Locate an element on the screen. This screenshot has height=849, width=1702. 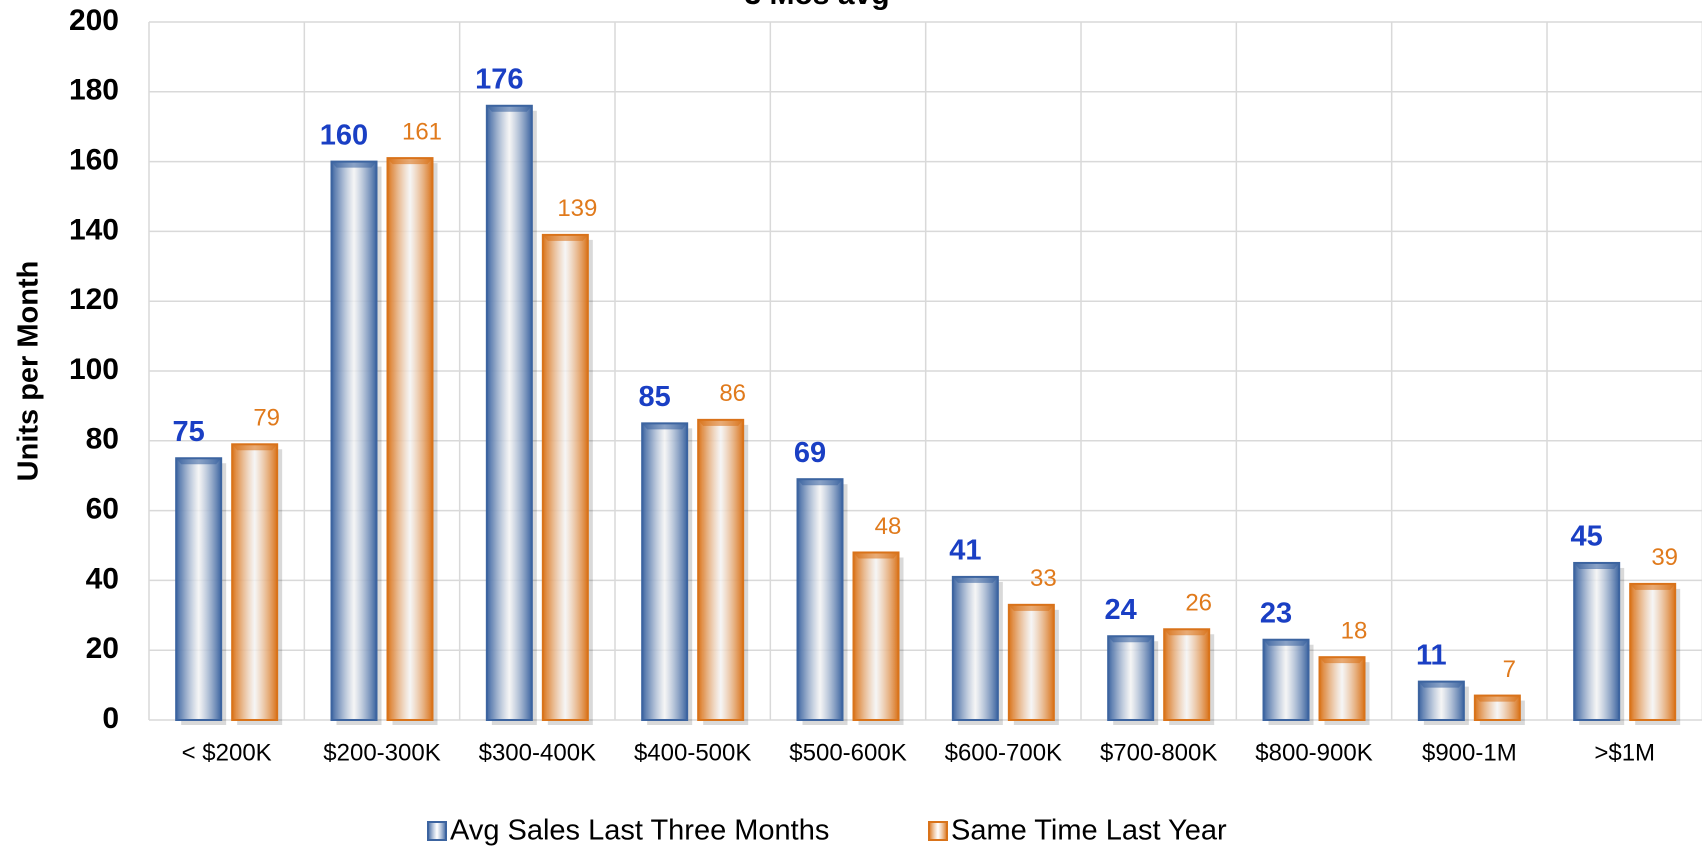
y-tick-label: 60 is located at coordinates (102, 509).